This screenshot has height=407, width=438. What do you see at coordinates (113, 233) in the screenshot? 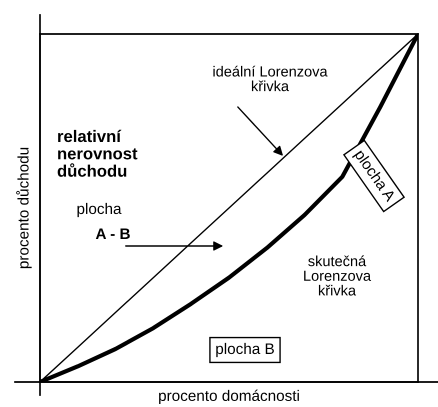
I see `annotation: A - B` at bounding box center [113, 233].